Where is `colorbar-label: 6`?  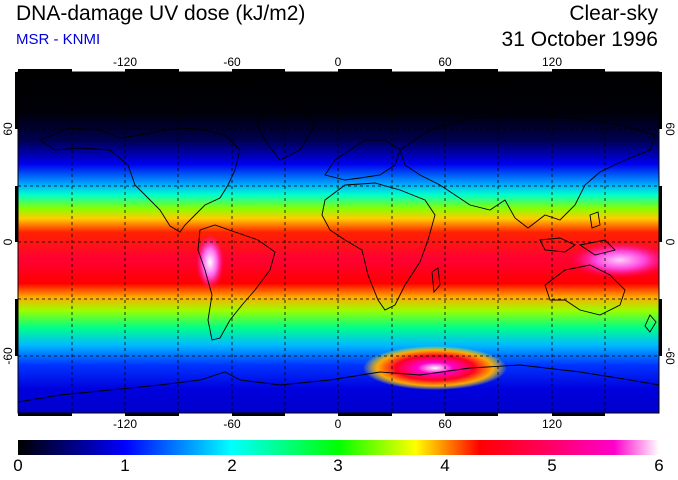 colorbar-label: 6 is located at coordinates (659, 465).